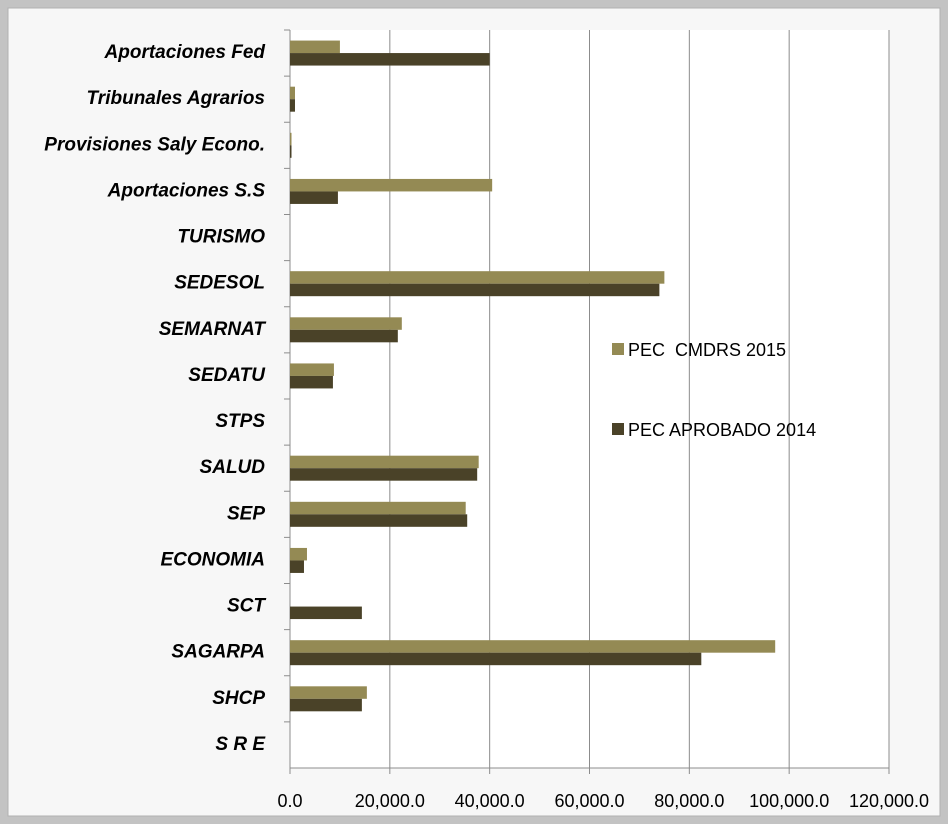  I want to click on legend-label: PEC APROBADO 2014, so click(722, 430).